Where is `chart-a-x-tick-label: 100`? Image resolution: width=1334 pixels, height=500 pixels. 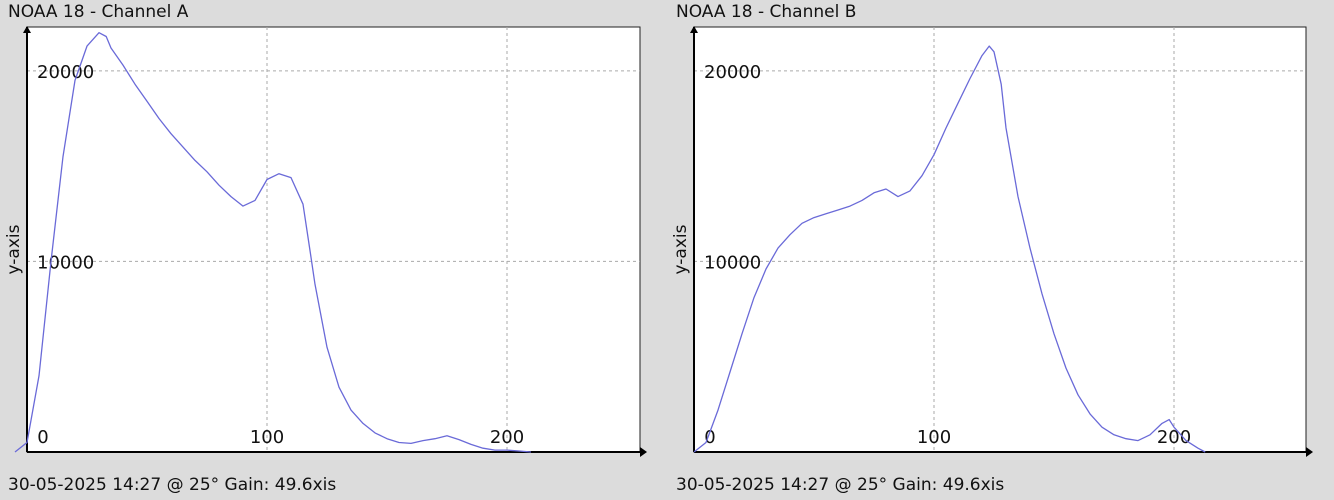 chart-a-x-tick-label: 100 is located at coordinates (267, 437).